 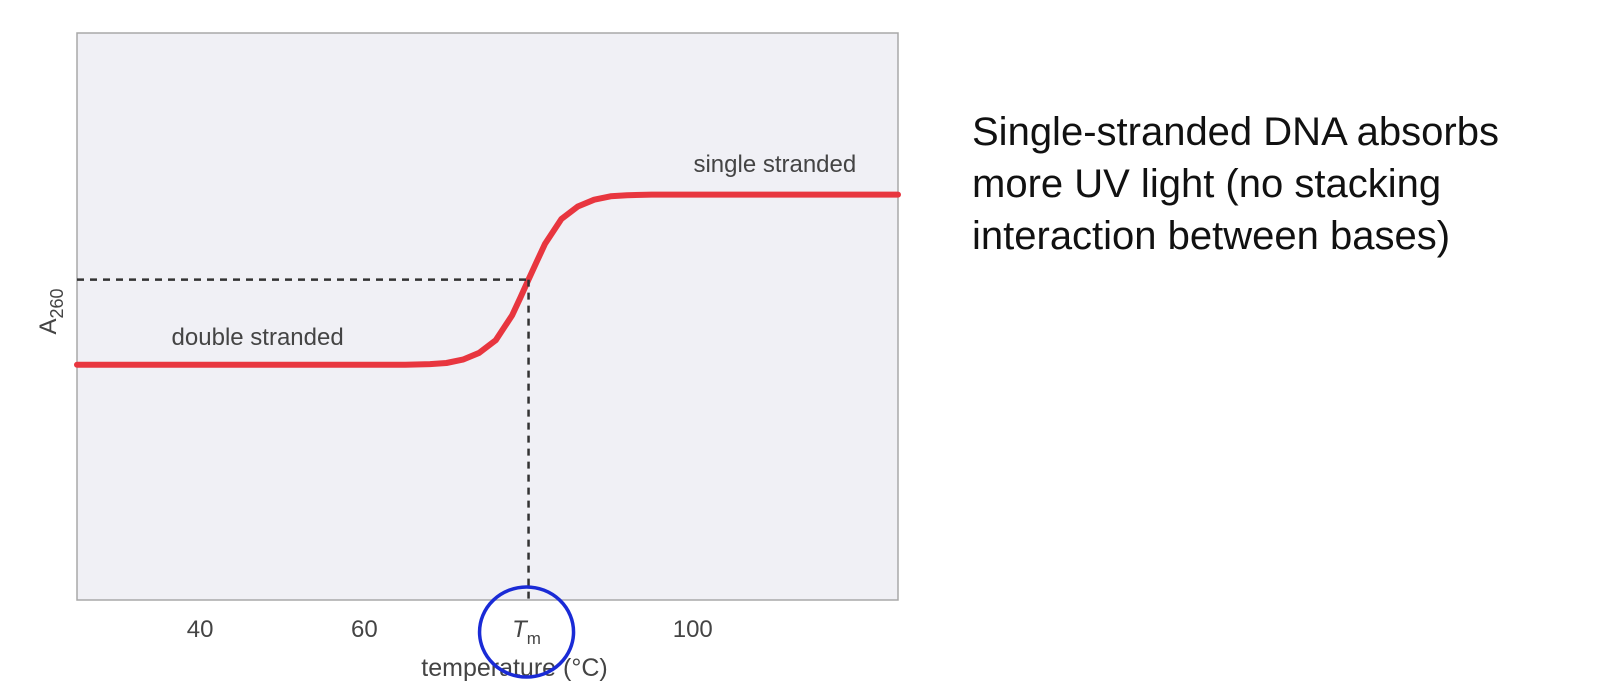 I want to click on x-tick-label: 40, so click(x=200, y=629).